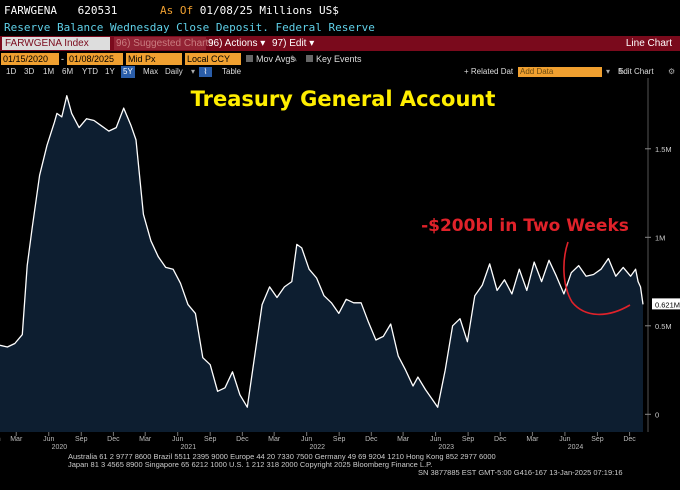  I want to click on ticker-field: FARWGENA Index, so click(56, 43).